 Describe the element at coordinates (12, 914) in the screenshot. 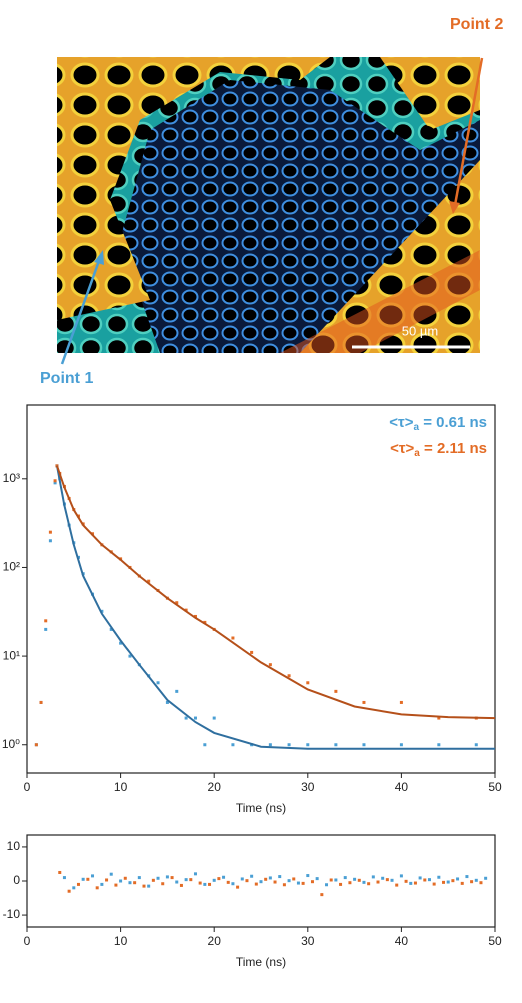

I see `y-tick-label: -10` at that location.